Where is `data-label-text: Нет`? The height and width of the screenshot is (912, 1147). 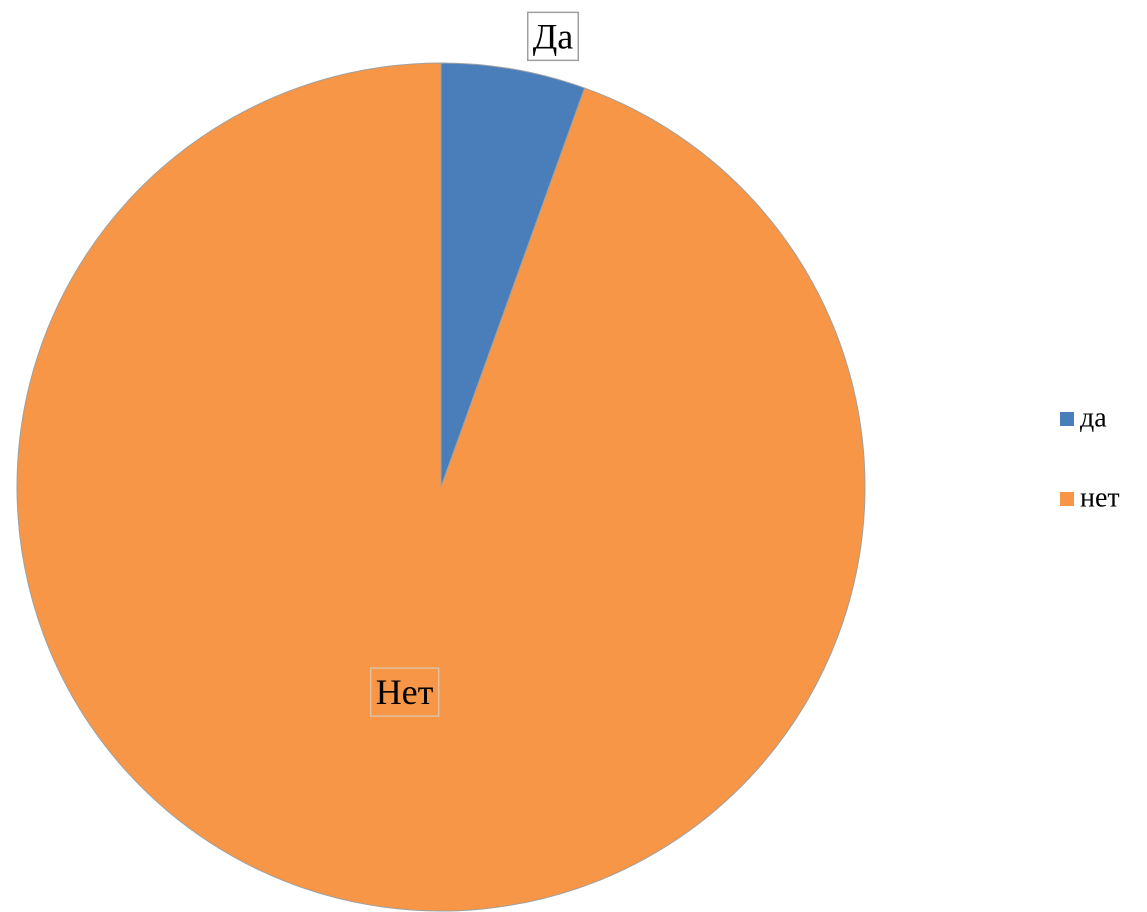
data-label-text: Нет is located at coordinates (405, 692).